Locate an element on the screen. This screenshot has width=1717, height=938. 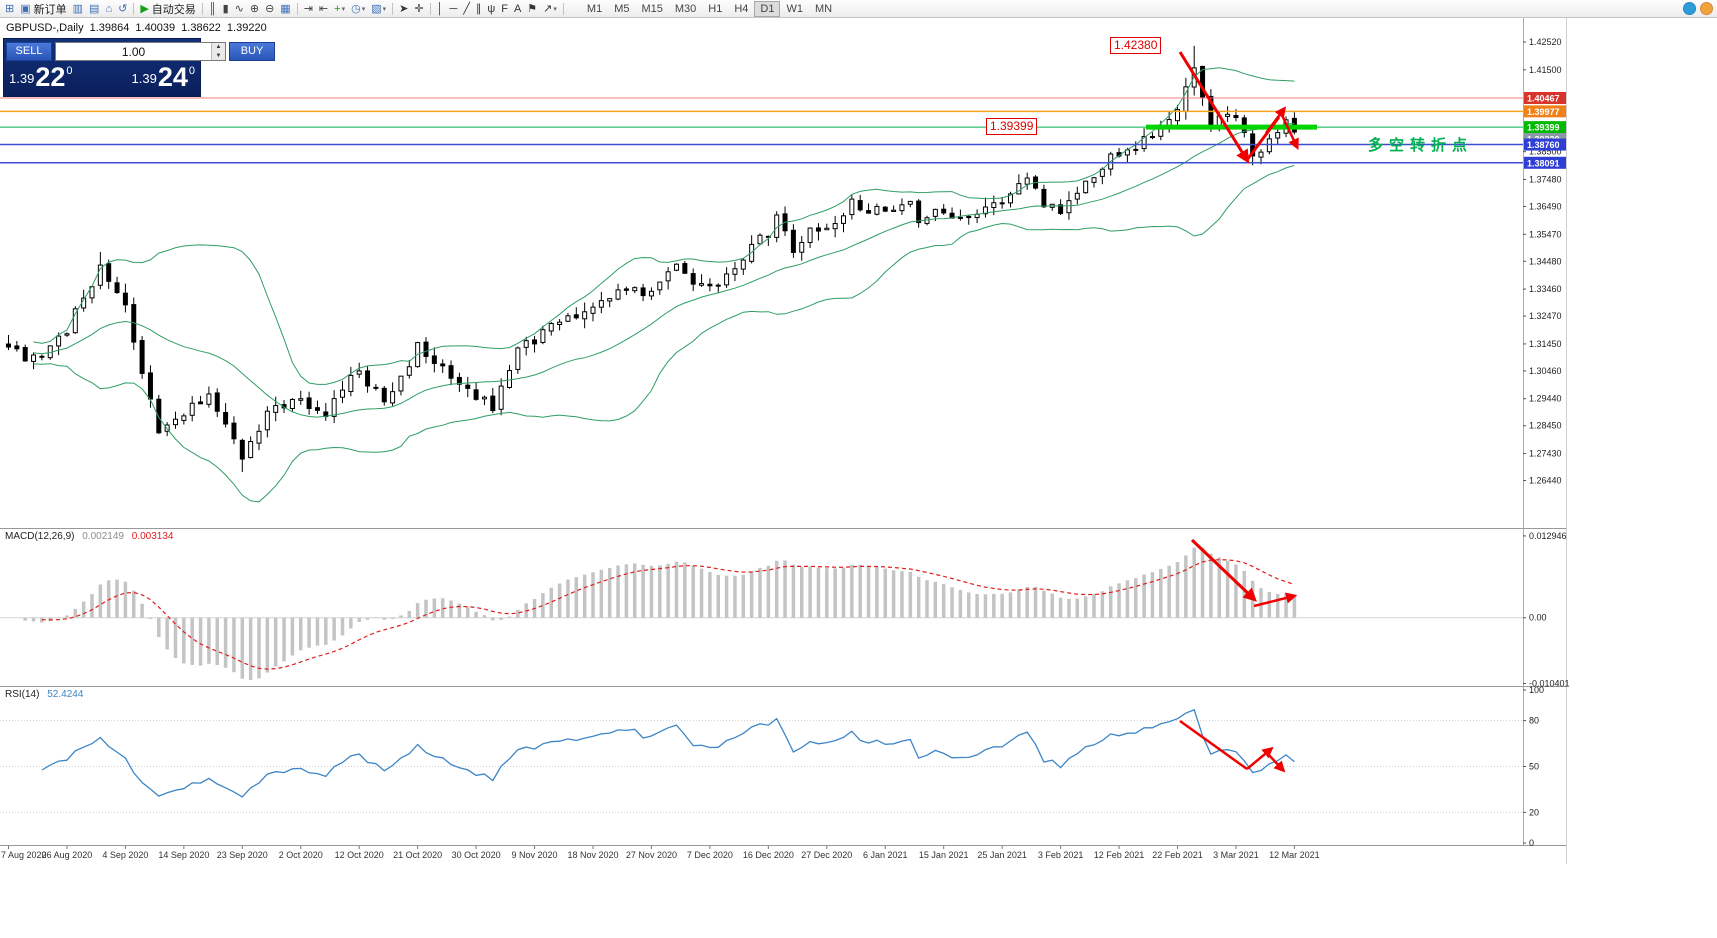
svg-text: 26 Aug 2020 is located at coordinates (67, 855).